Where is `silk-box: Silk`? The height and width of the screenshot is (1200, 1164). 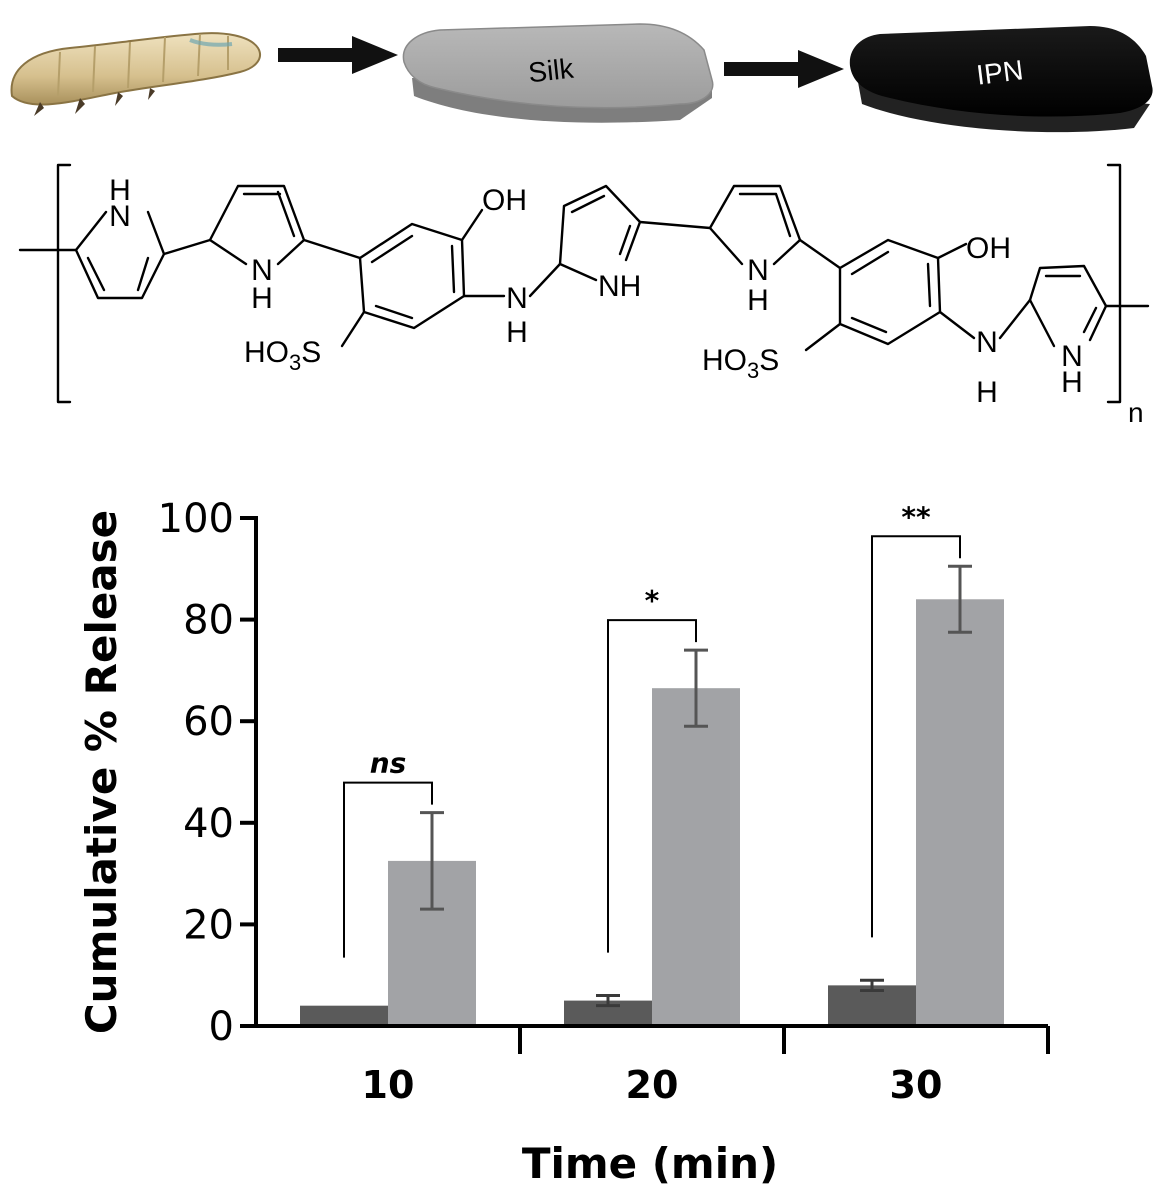 silk-box: Silk is located at coordinates (558, 73).